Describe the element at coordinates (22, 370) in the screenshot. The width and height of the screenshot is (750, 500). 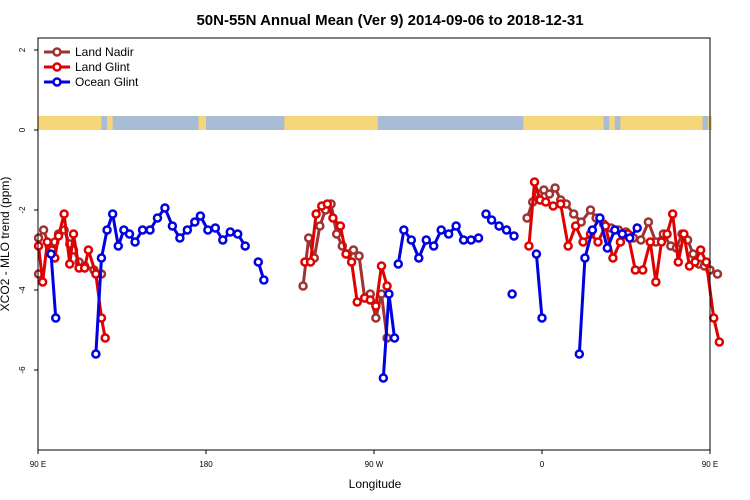
I see `y-tick-label: -6` at that location.